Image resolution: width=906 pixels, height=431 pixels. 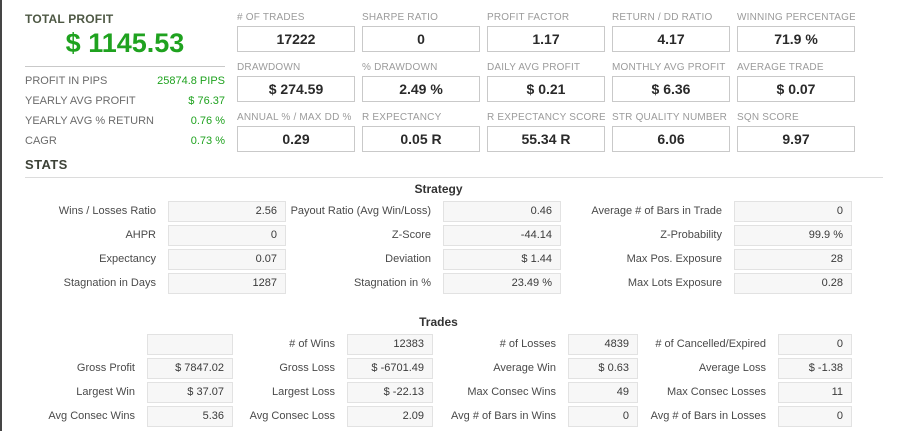 I want to click on stat-value-box: 49, so click(x=603, y=392).